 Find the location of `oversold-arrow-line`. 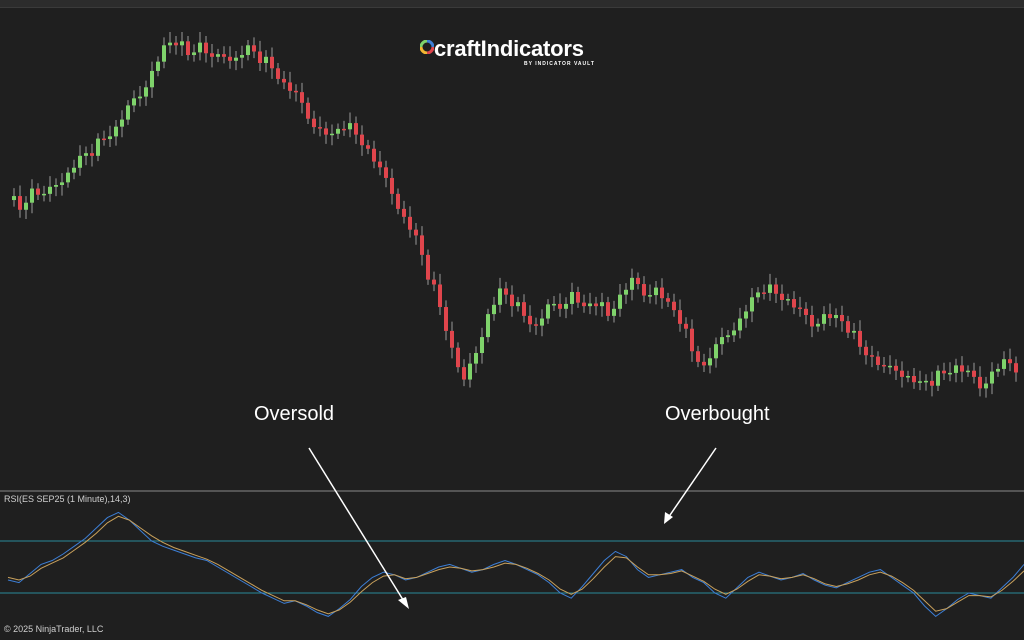

oversold-arrow-line is located at coordinates (357, 525).